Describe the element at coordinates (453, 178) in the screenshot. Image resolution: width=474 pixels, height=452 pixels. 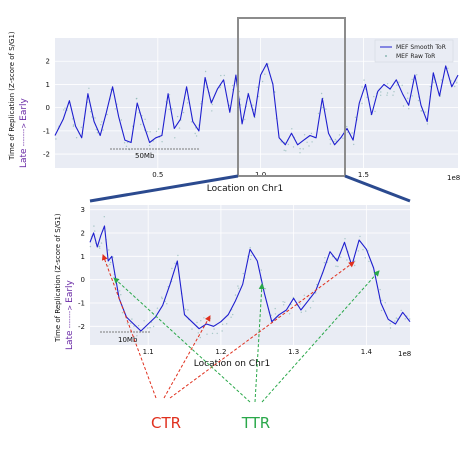
I see `top-exponent-label: 1e8` at that location.